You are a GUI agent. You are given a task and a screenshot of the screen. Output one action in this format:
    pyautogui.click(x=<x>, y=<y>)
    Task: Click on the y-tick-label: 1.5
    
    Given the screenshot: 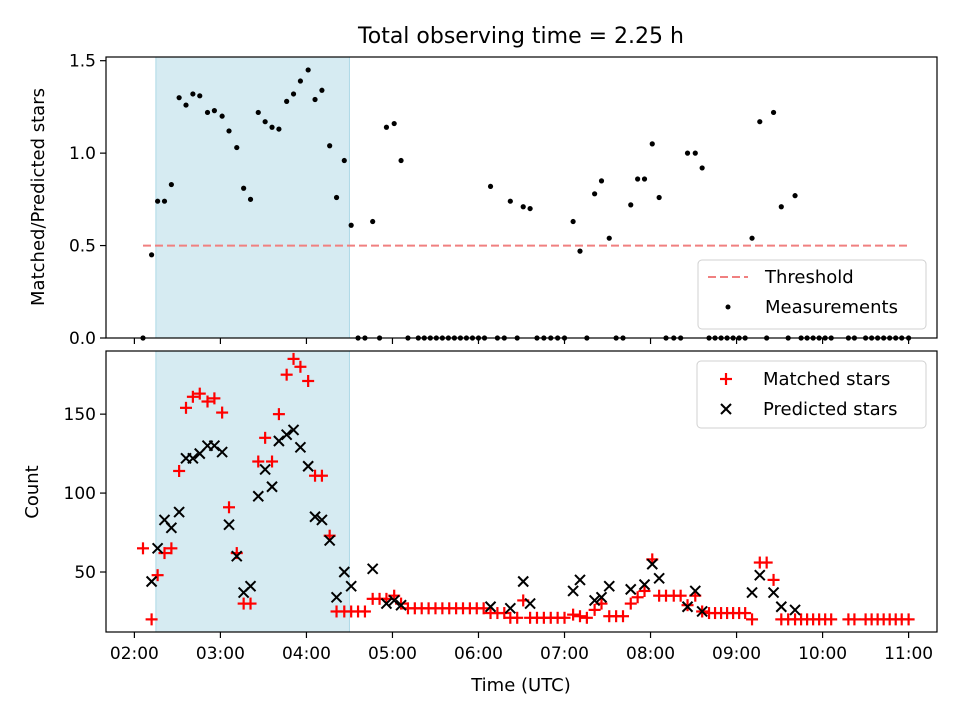 What is the action you would take?
    pyautogui.click(x=82, y=62)
    